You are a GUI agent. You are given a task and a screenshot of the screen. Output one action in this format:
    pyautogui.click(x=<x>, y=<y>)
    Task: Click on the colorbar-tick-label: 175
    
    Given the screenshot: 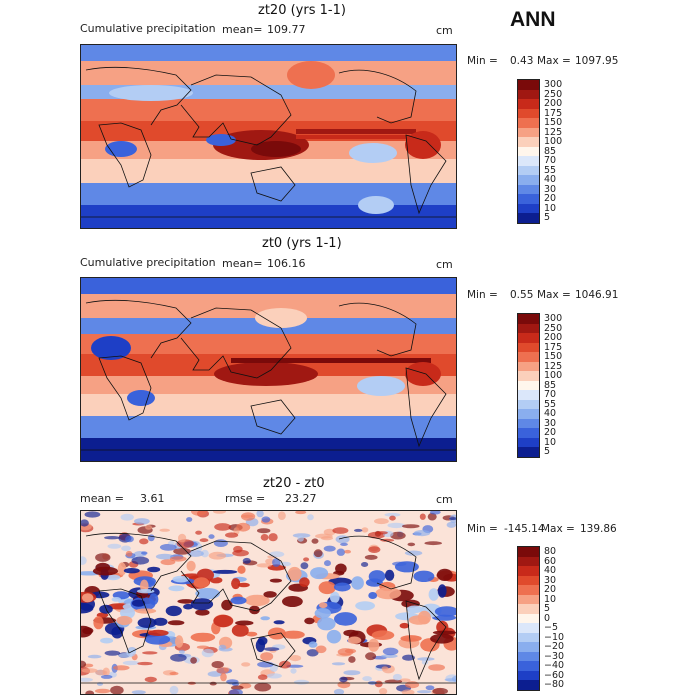 What is the action you would take?
    pyautogui.click(x=553, y=113)
    